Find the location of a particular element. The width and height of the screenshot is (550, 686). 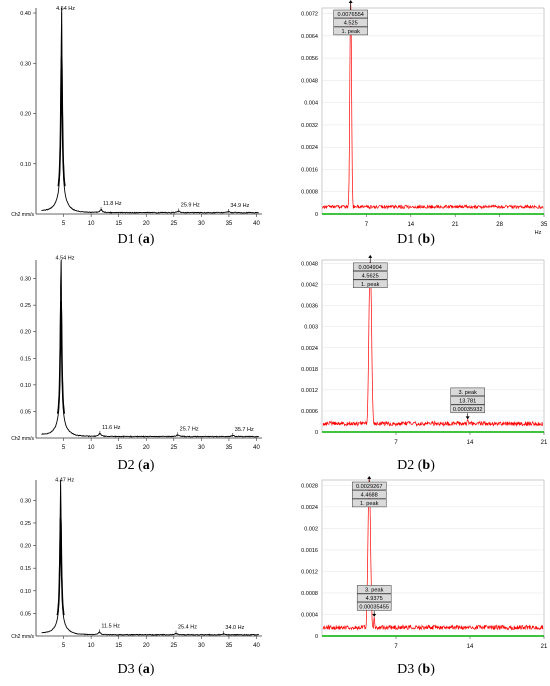

x-tick-label: 25 is located at coordinates (173, 224).